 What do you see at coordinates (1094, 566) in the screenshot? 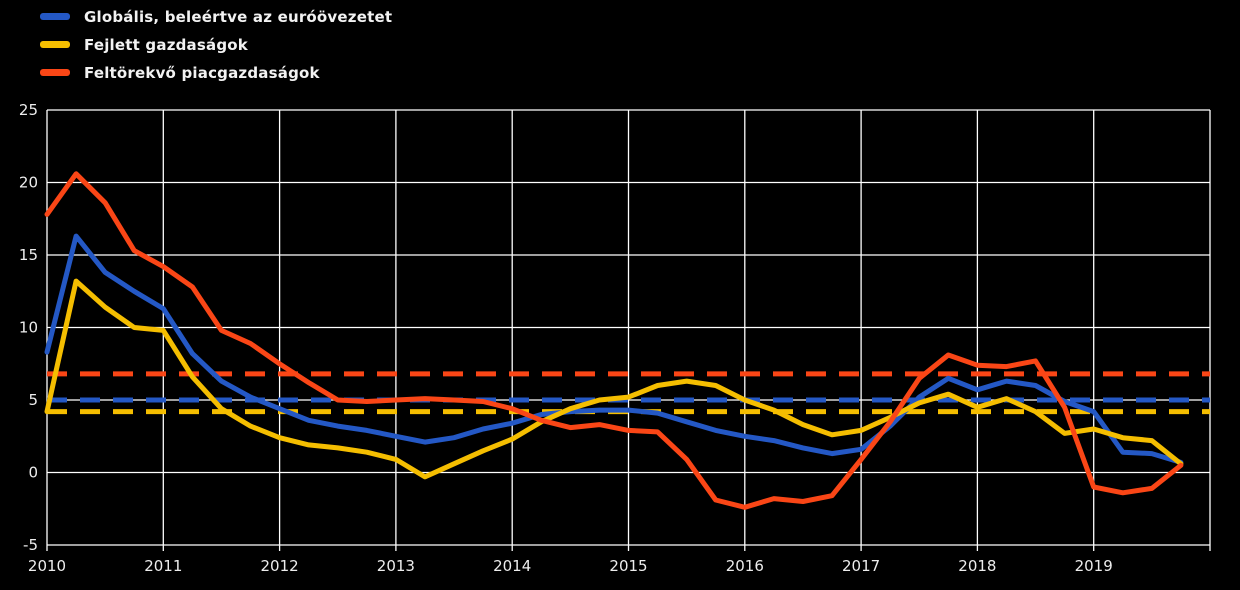
I see `x-axis-label: 2019` at bounding box center [1094, 566].